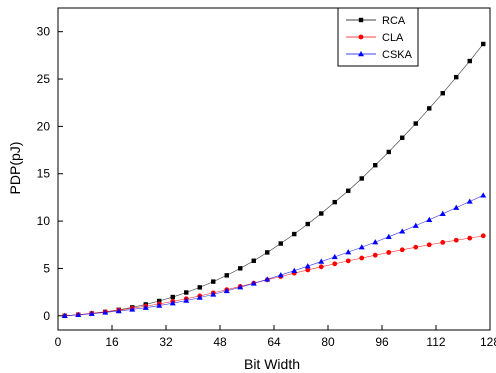 The image size is (496, 373). I want to click on x-tick-label: 96, so click(382, 342).